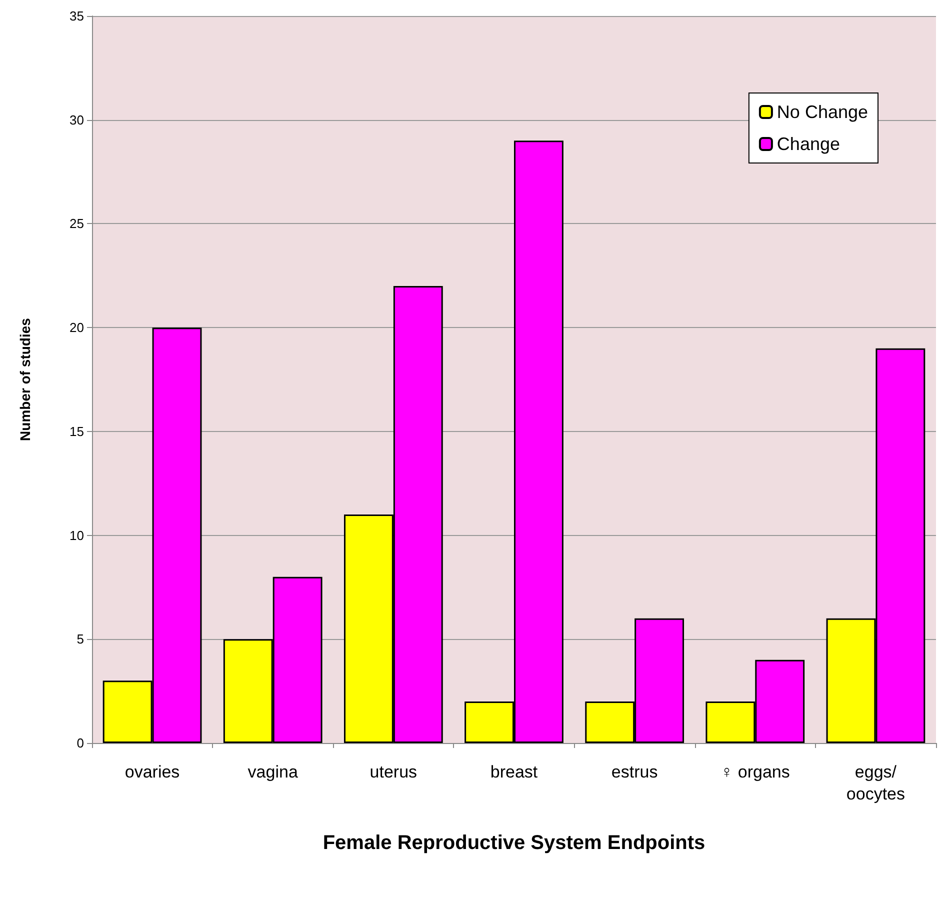 This screenshot has height=915, width=946. What do you see at coordinates (822, 112) in the screenshot?
I see `legend-label: No Change` at bounding box center [822, 112].